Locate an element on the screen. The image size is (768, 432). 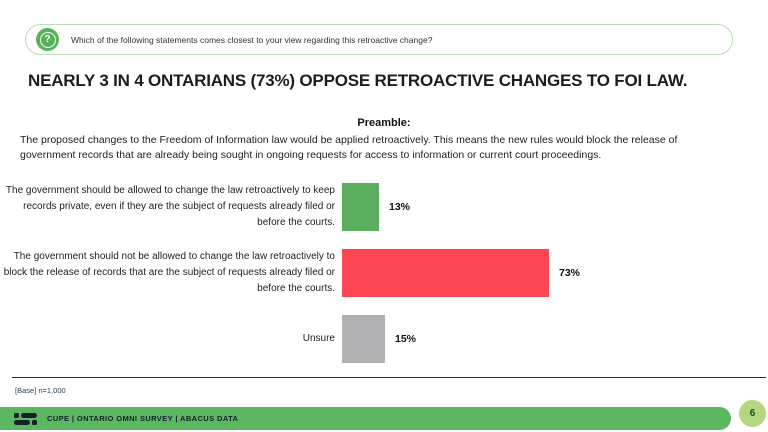
bar-category-label: Unsure is located at coordinates (318, 338).